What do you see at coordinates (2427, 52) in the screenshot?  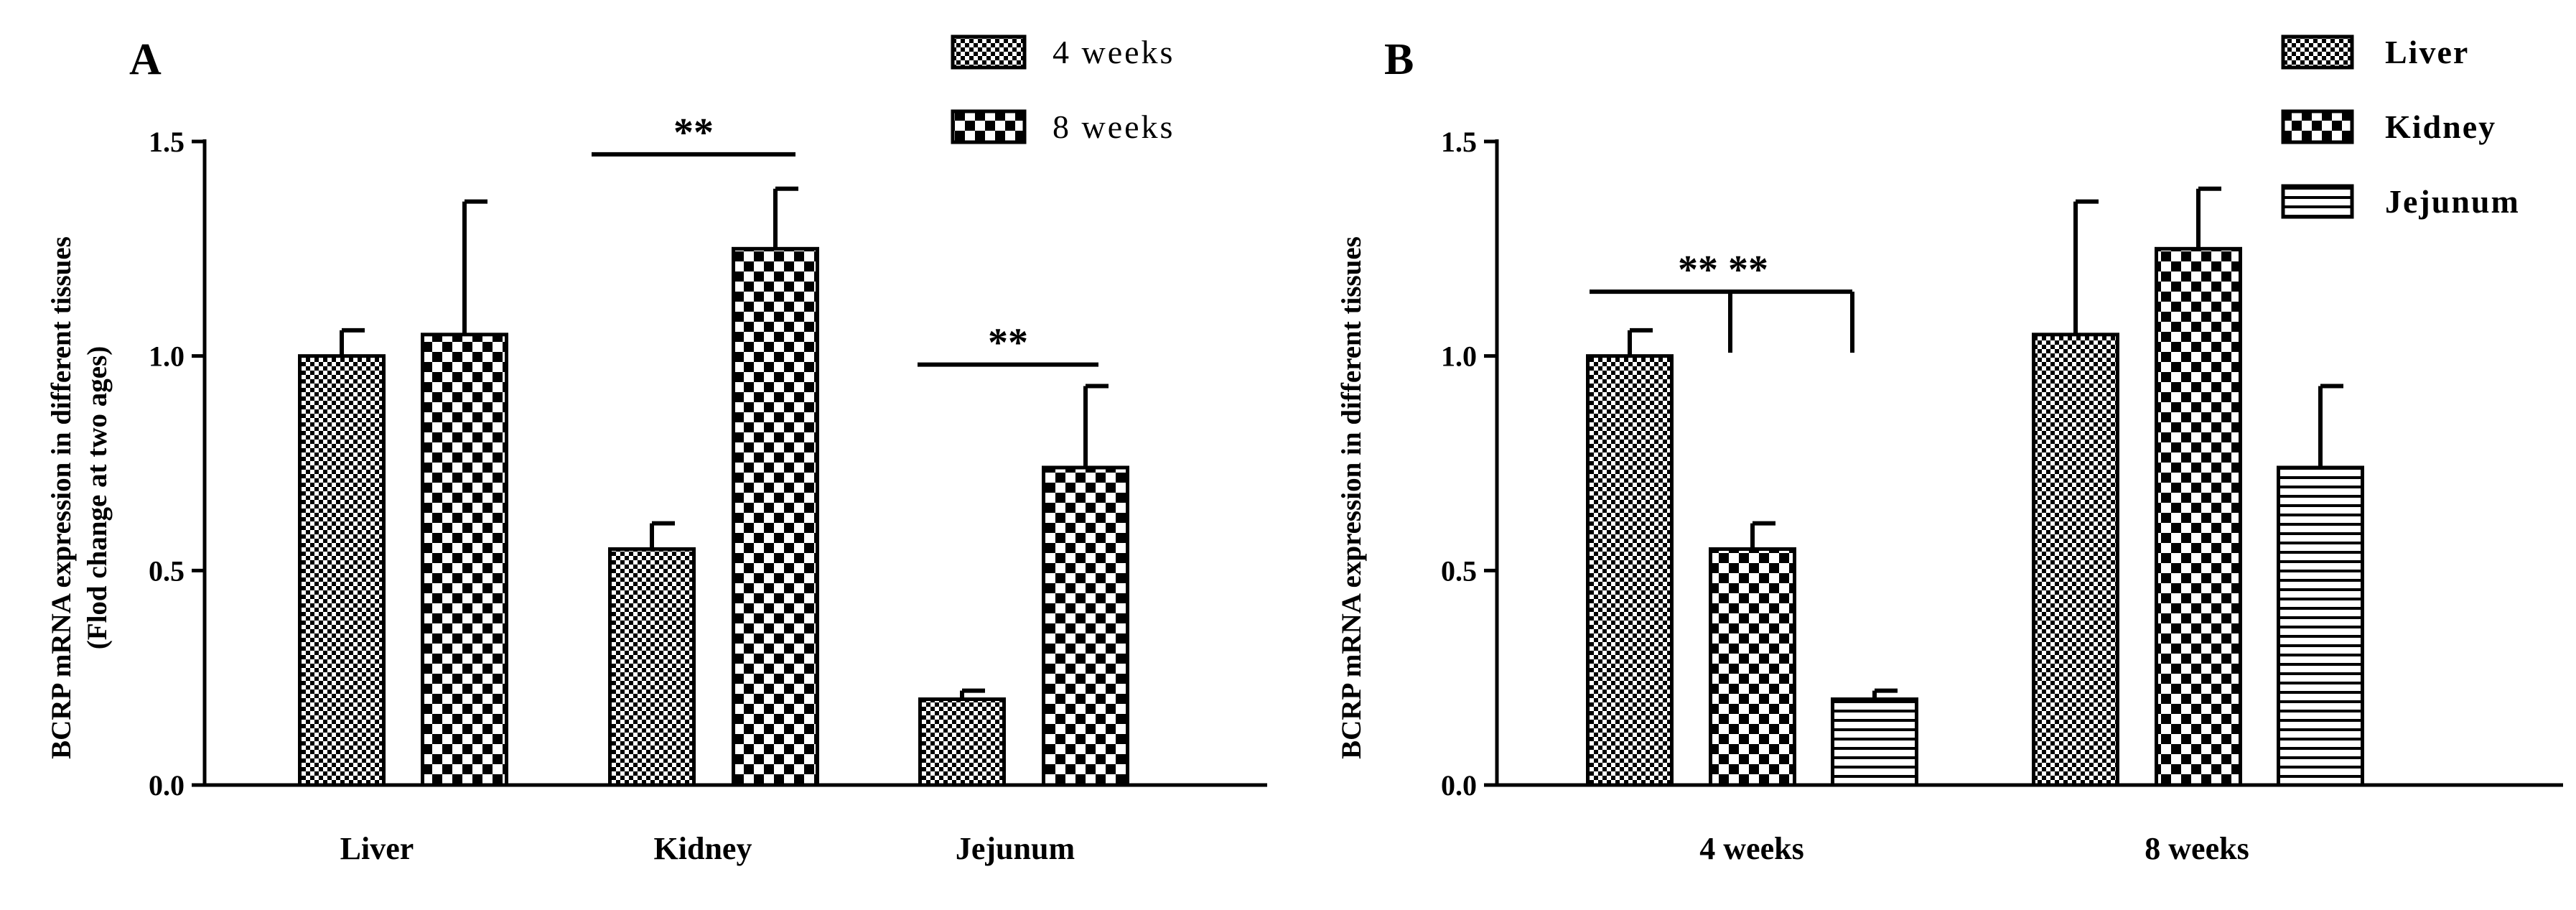 I see `legend-label: Liver` at bounding box center [2427, 52].